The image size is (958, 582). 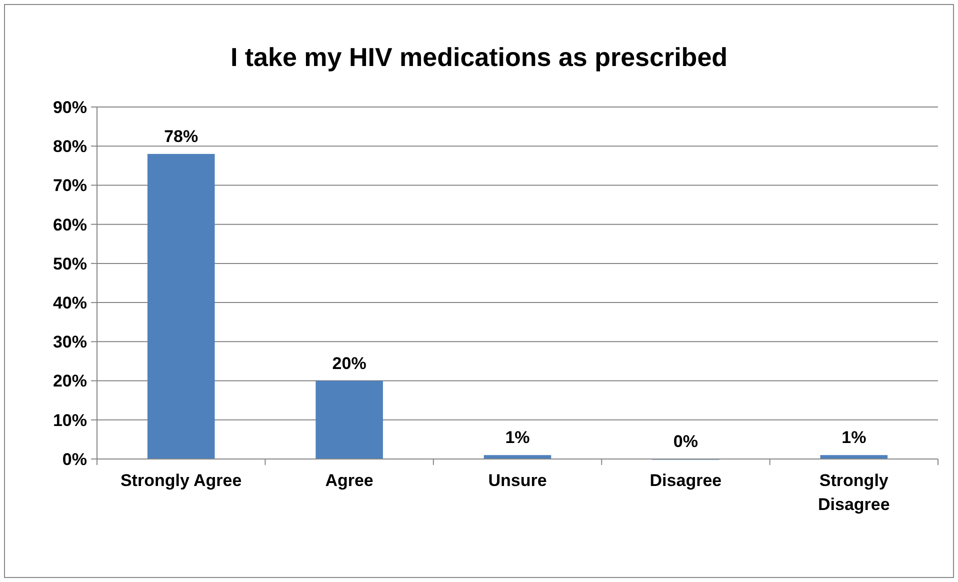 I want to click on x-tick-label: Strongly Agree, so click(x=181, y=480).